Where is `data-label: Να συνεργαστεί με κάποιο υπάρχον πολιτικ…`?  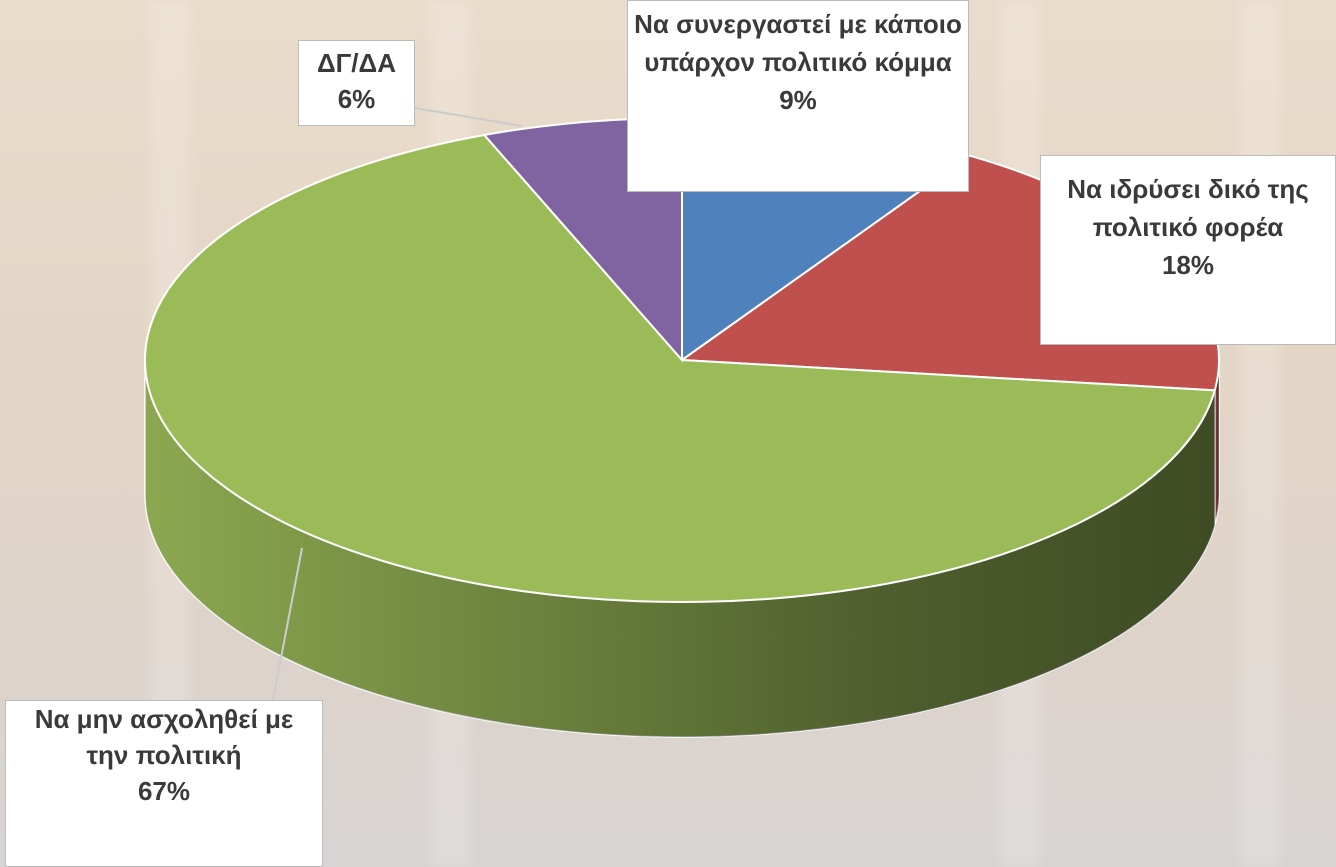 data-label: Να συνεργαστεί με κάποιο υπάρχον πολιτικ… is located at coordinates (798, 96).